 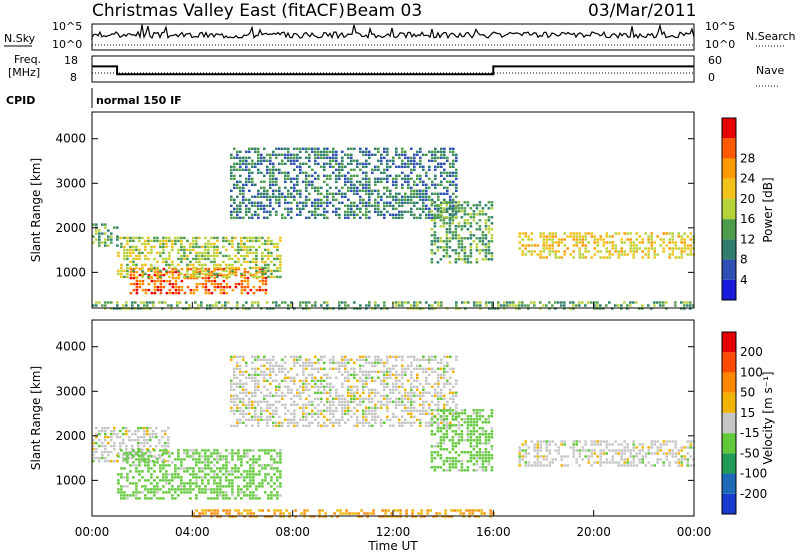 I want to click on noise-left-label: N.Sky, so click(x=20, y=38).